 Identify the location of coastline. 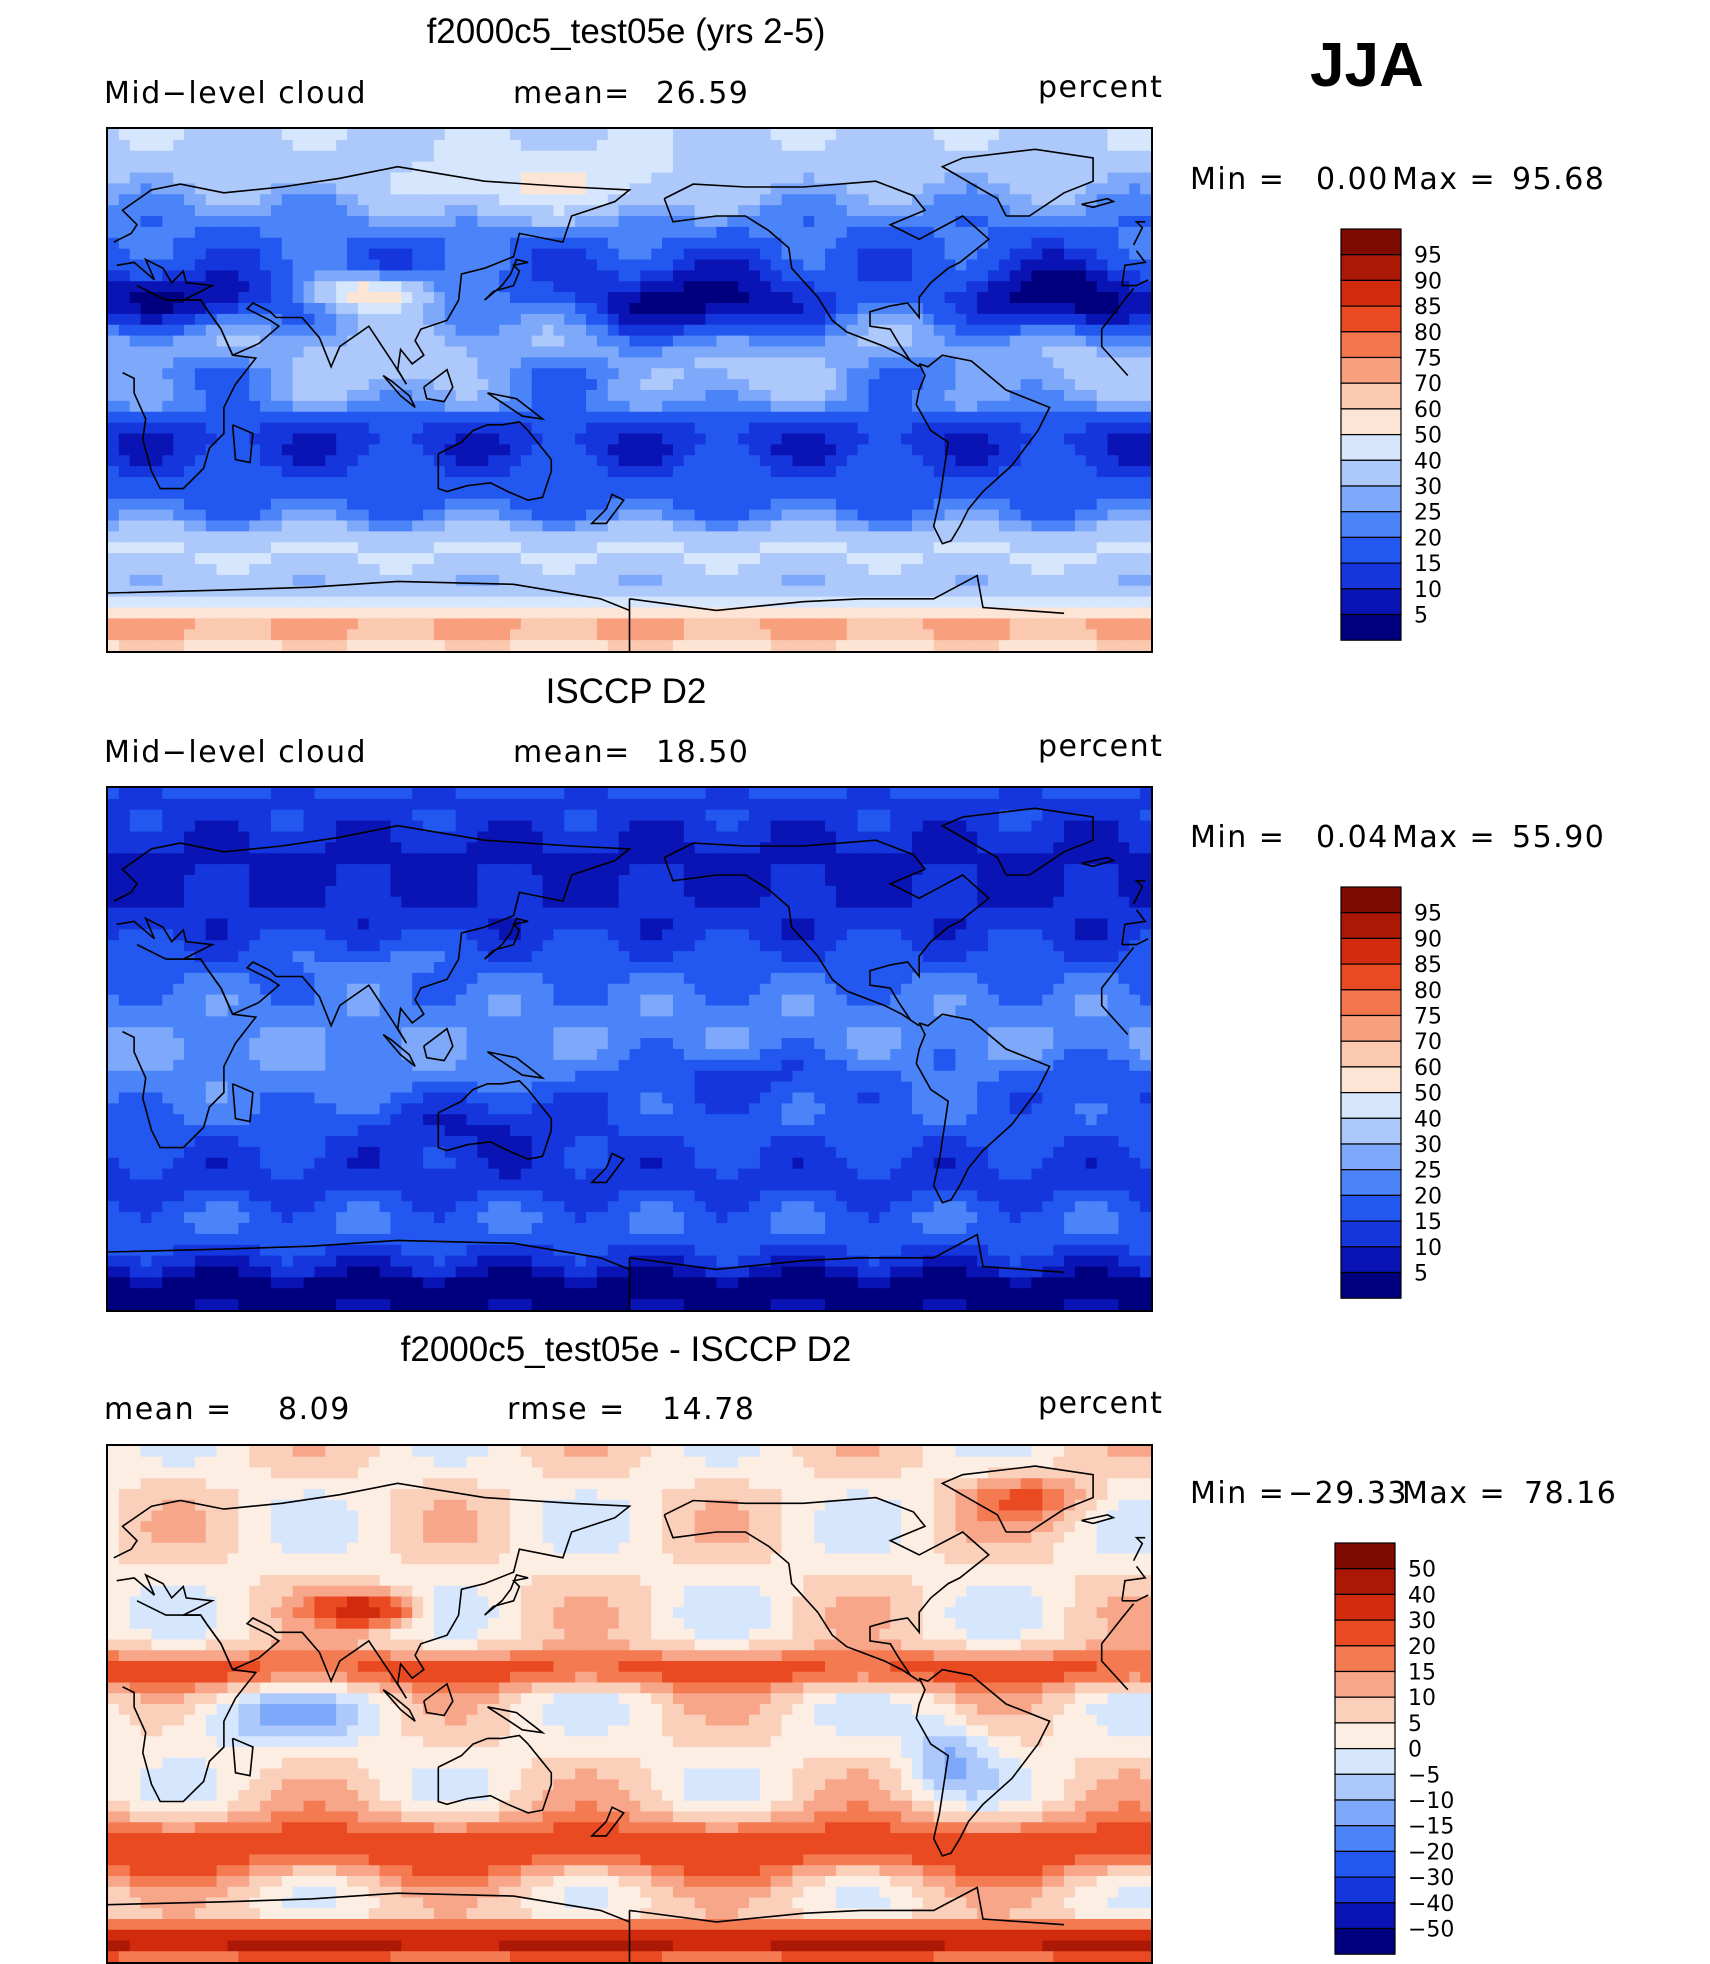
(495, 461).